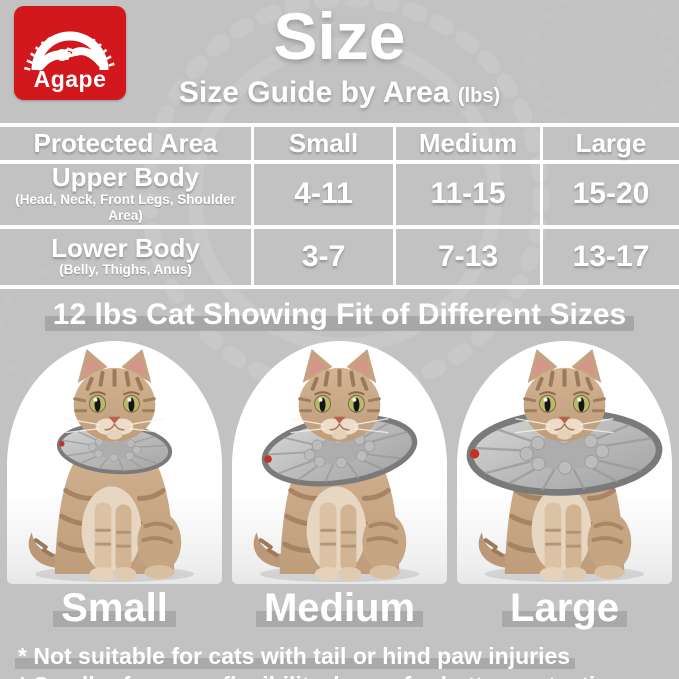 The image size is (679, 679). I want to click on brand-logo: Agape, so click(70, 53).